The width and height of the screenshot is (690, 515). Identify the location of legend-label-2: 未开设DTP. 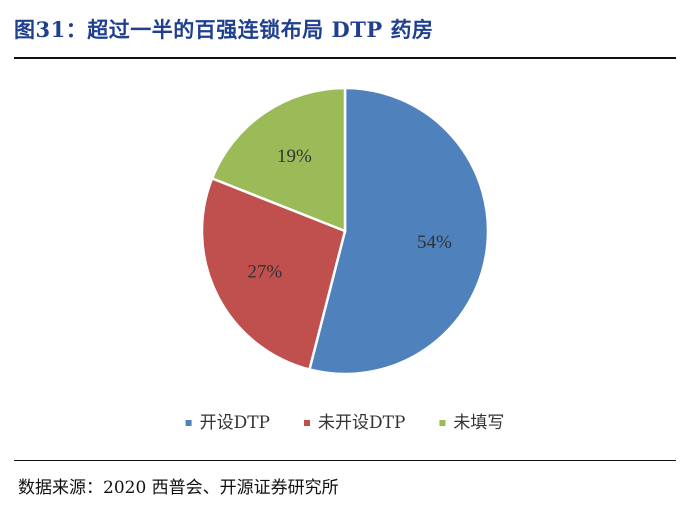
(361, 423).